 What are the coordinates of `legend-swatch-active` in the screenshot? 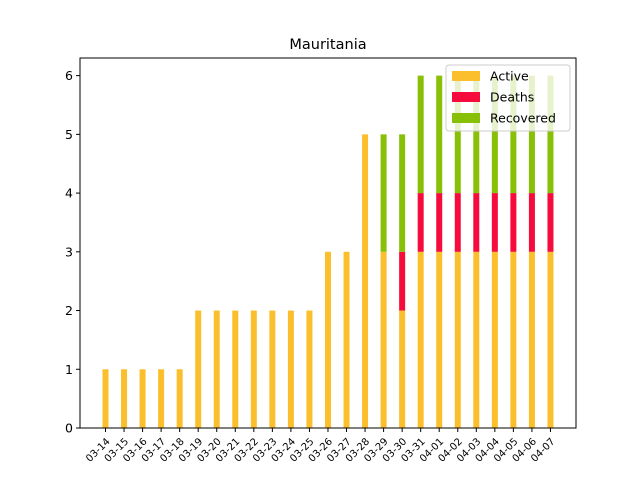 It's located at (466, 76).